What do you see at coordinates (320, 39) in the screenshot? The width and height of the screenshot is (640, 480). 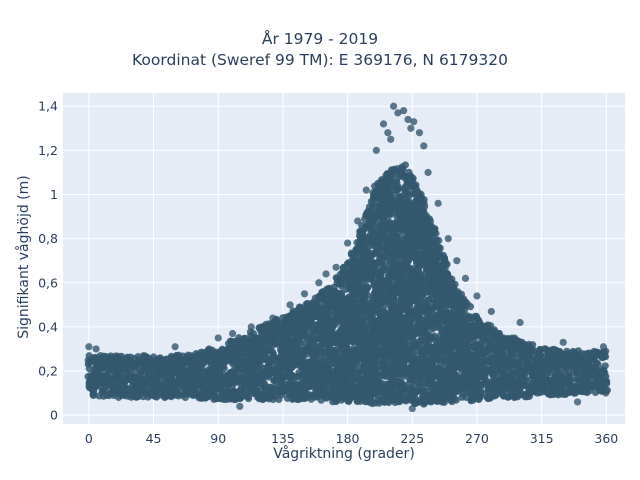 I see `chart-title: År 1979 - 2019` at bounding box center [320, 39].